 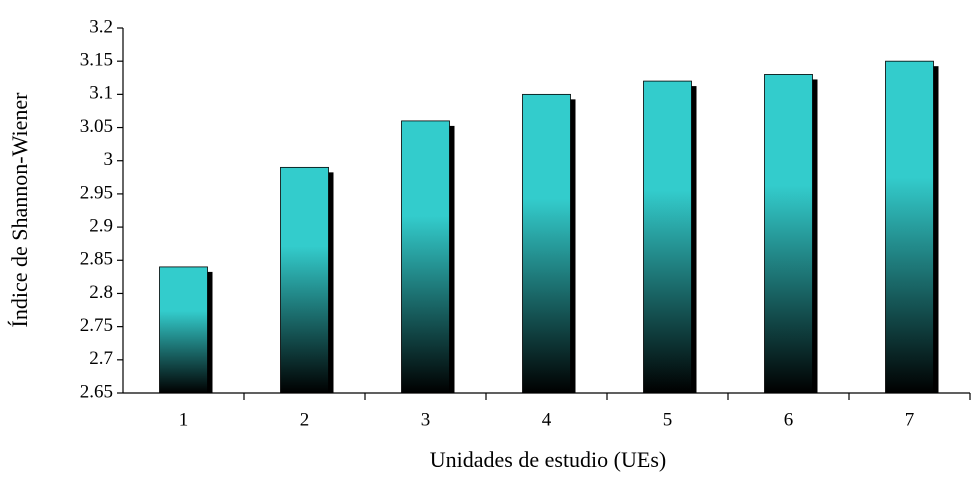 What do you see at coordinates (101, 26) in the screenshot?
I see `y-tick-label: 3.2` at bounding box center [101, 26].